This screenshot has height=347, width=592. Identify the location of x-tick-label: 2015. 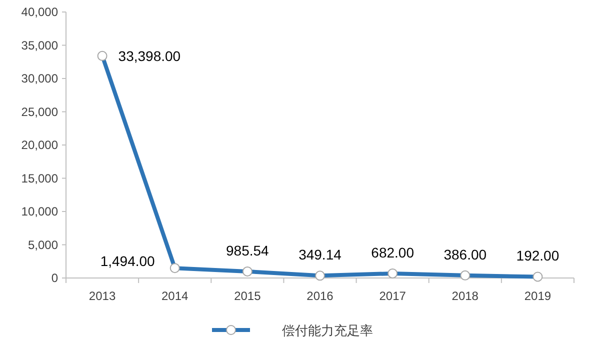
(248, 296).